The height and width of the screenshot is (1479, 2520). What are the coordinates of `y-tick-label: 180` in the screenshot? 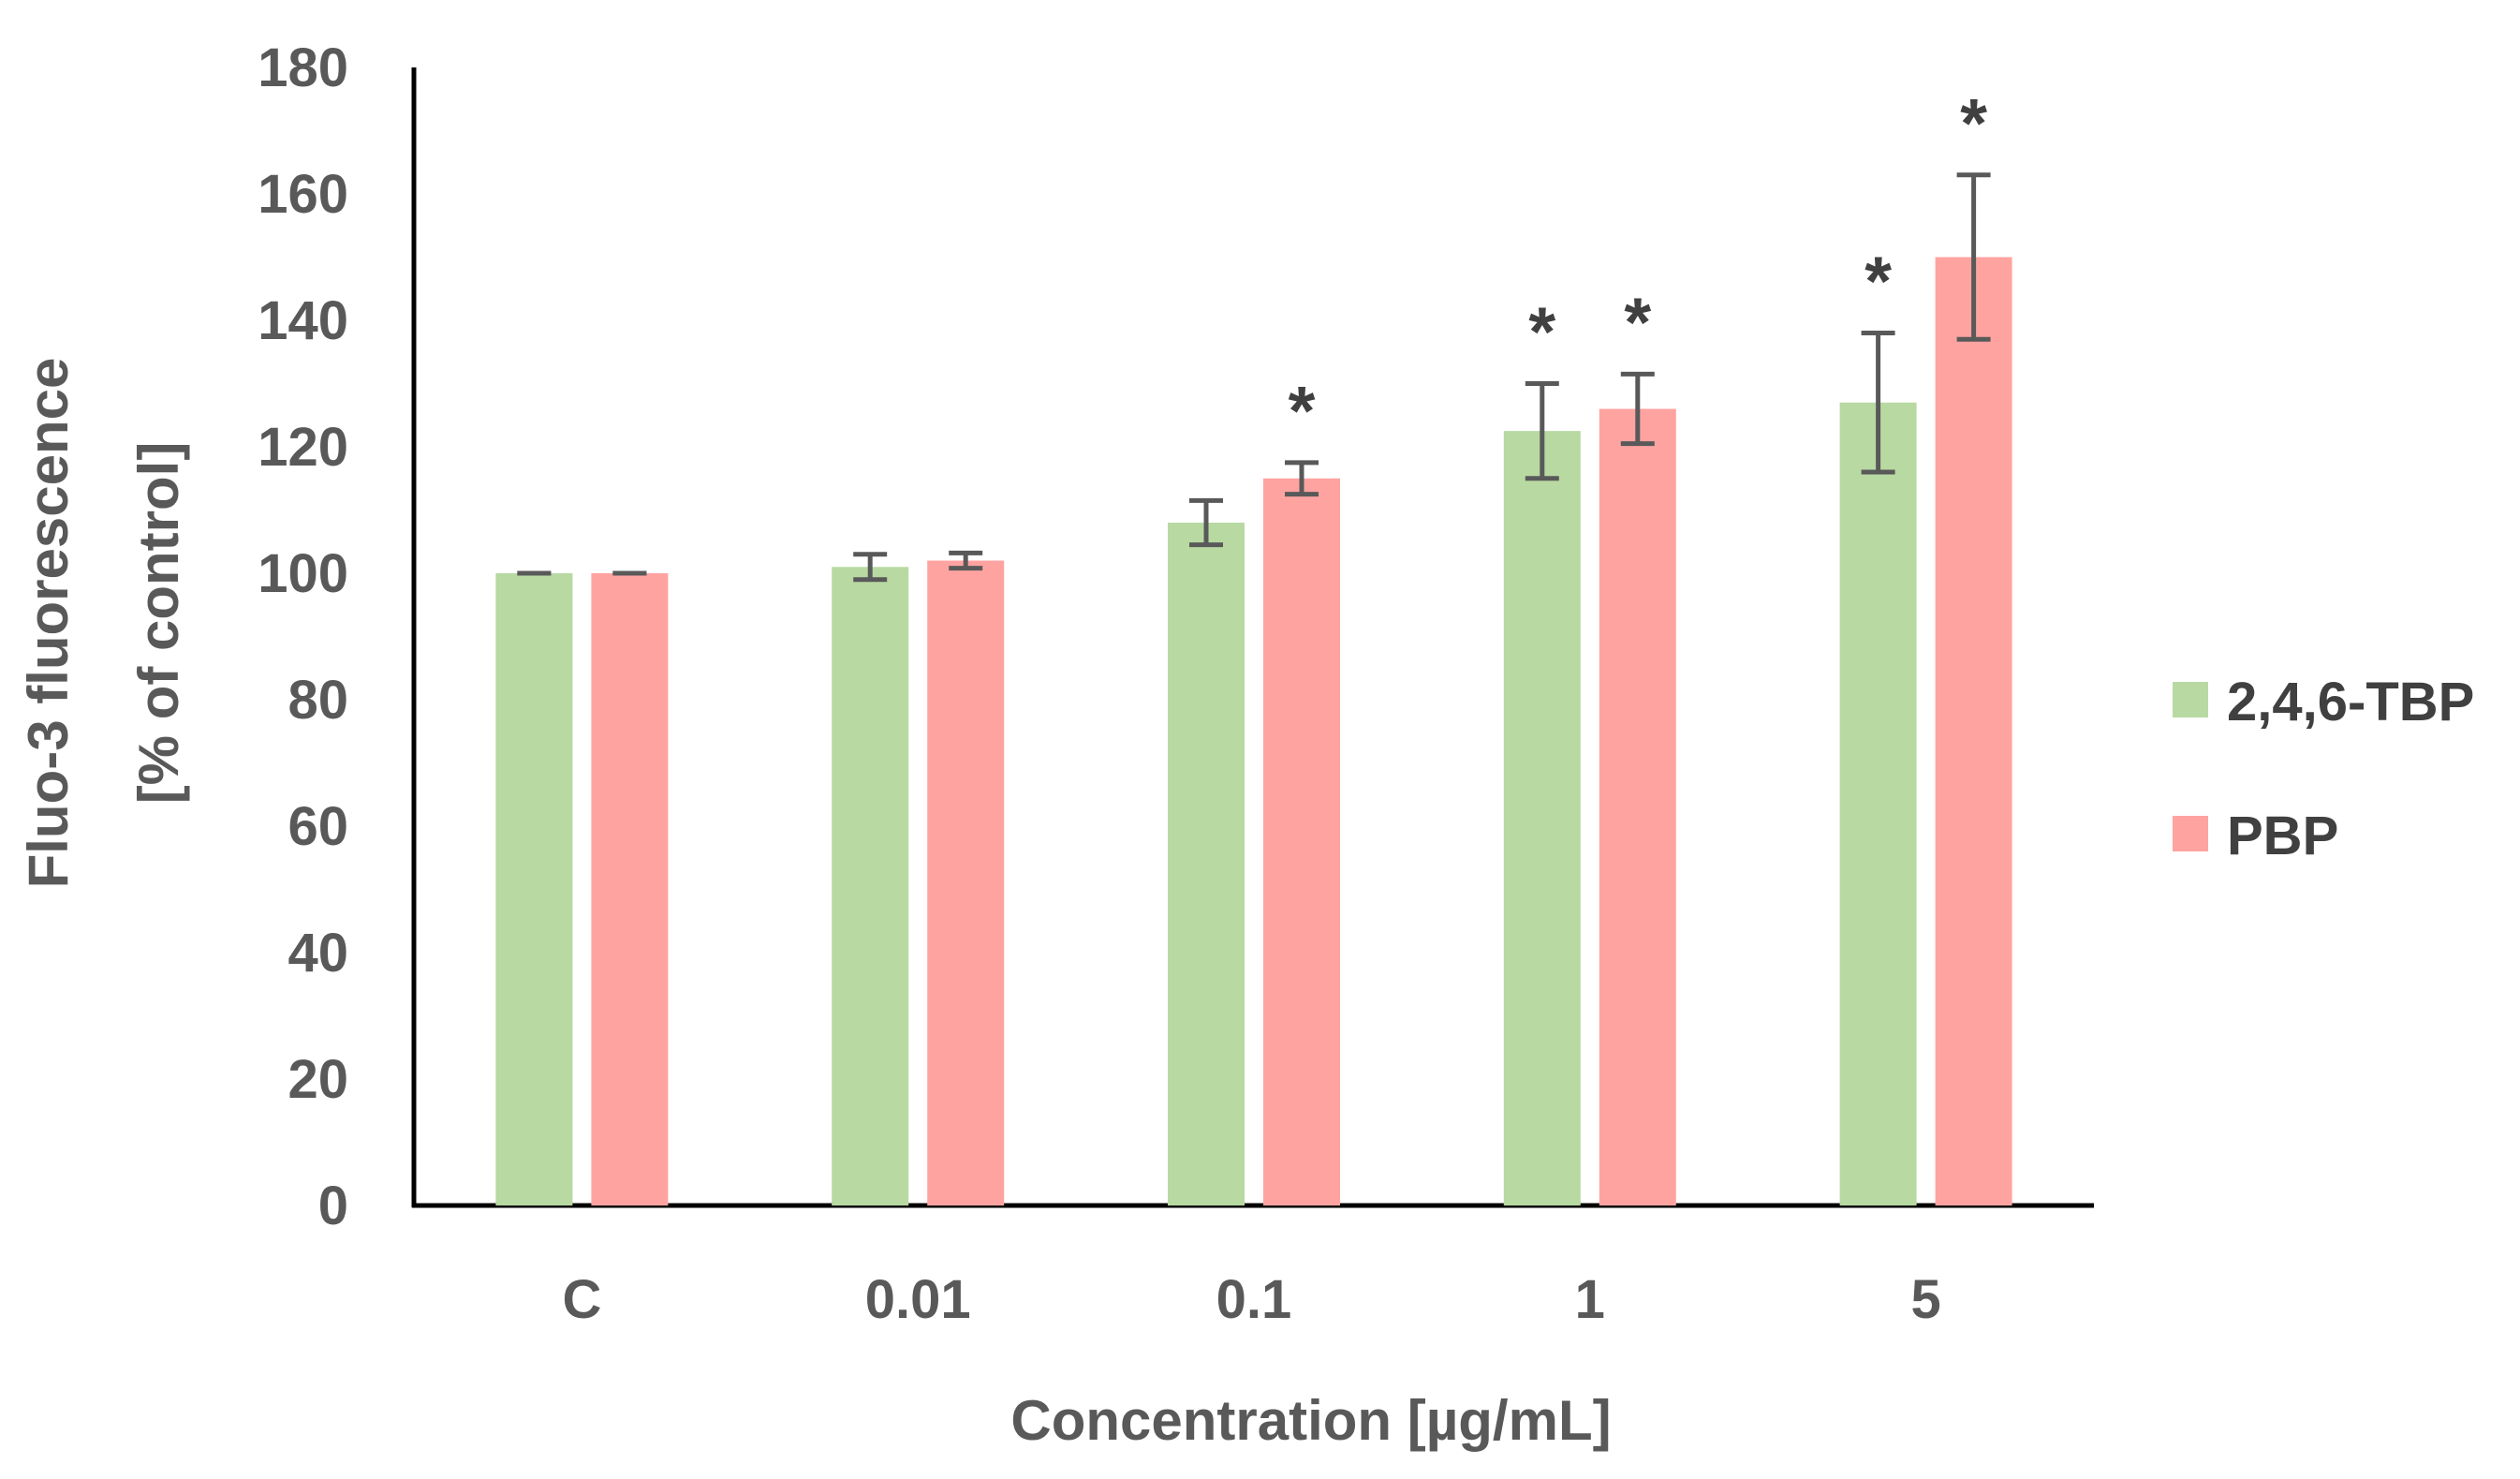 It's located at (303, 67).